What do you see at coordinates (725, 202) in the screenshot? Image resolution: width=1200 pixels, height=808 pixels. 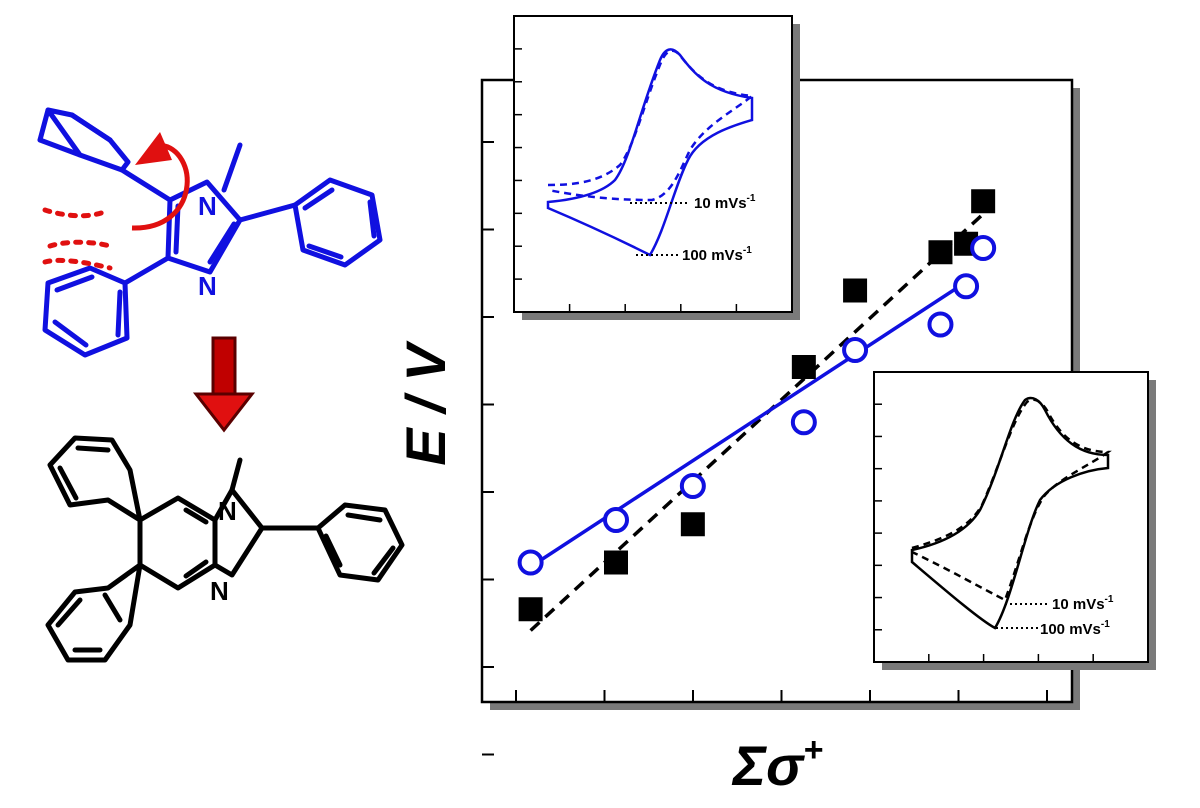 I see `inset-blue-label-10: 10 mVs-1` at bounding box center [725, 202].